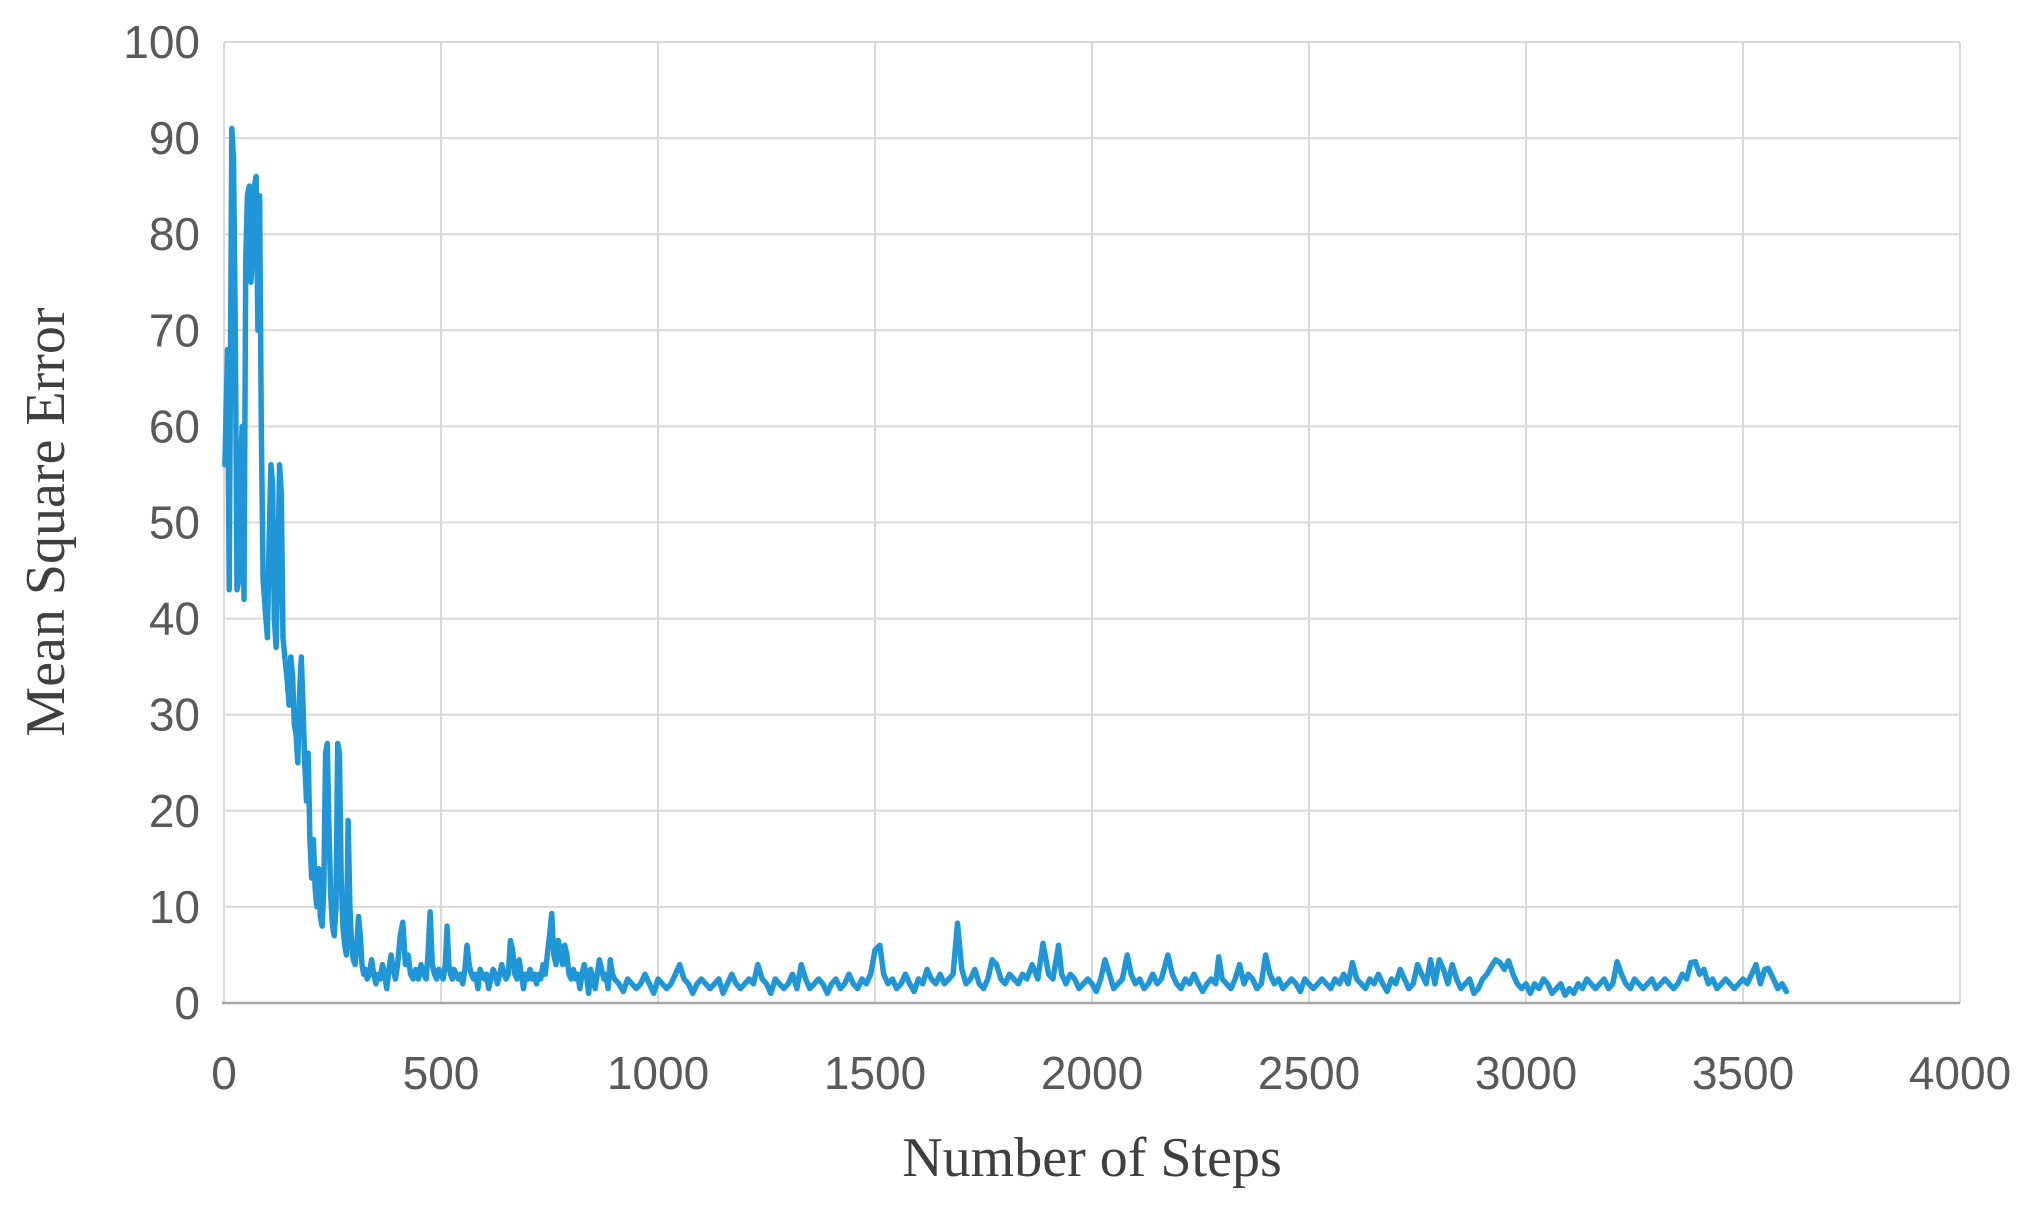 The width and height of the screenshot is (2027, 1218). I want to click on y-tick-label: 90, so click(174, 138).